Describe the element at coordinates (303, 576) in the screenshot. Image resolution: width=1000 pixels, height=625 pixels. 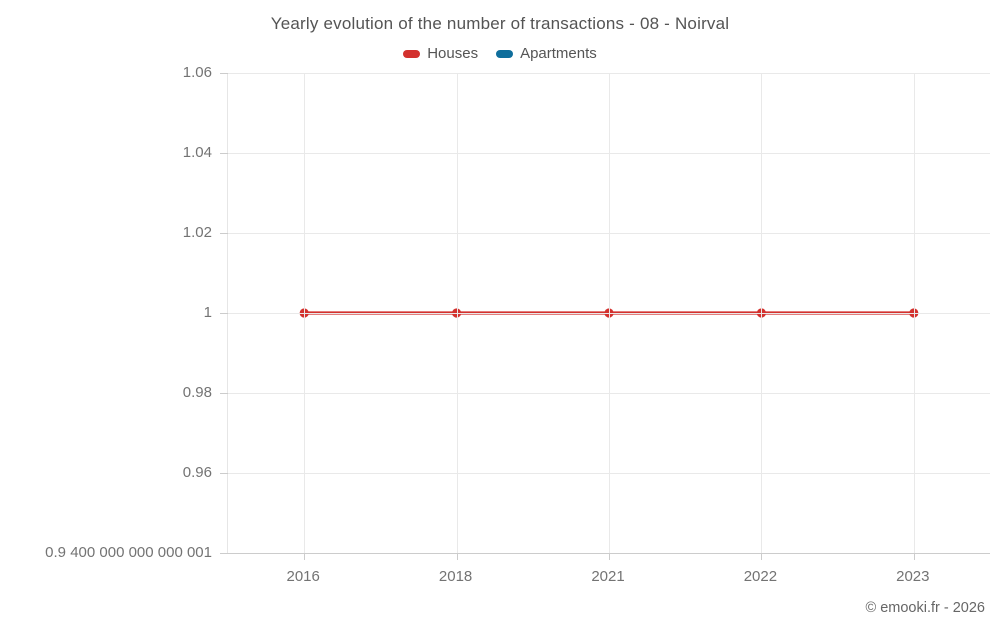
I see `x-tick-label: 2016` at that location.